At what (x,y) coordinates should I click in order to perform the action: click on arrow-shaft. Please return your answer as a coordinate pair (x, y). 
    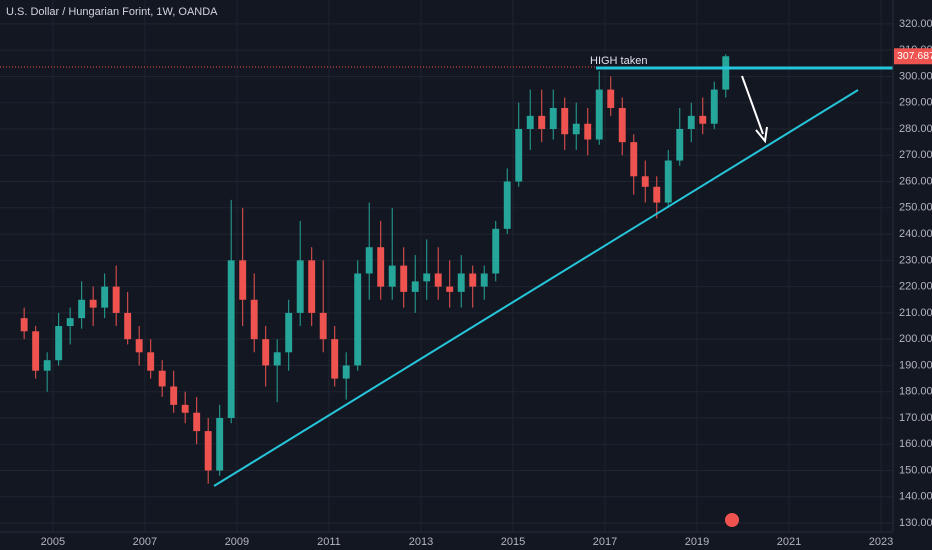
    Looking at the image, I should click on (752, 105).